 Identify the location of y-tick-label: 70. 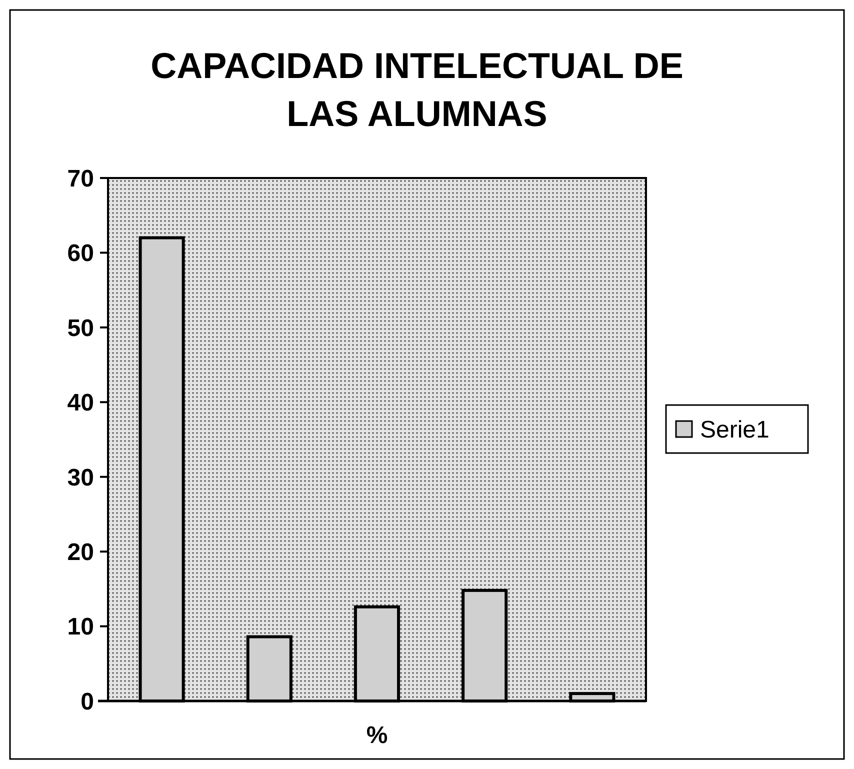
(80, 178).